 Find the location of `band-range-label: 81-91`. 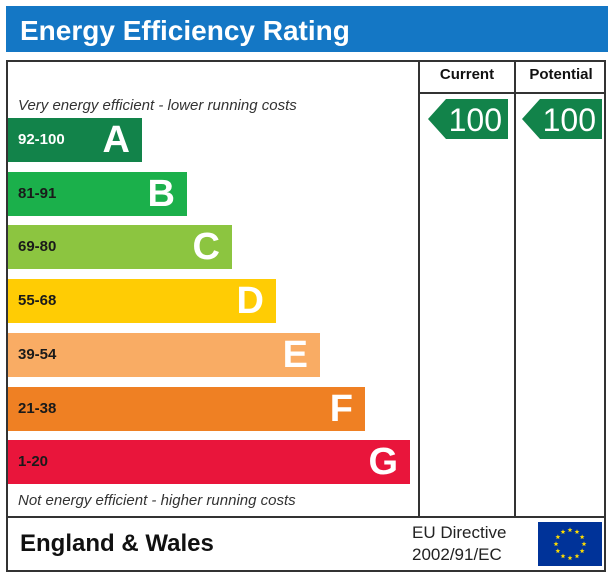

band-range-label: 81-91 is located at coordinates (37, 193).